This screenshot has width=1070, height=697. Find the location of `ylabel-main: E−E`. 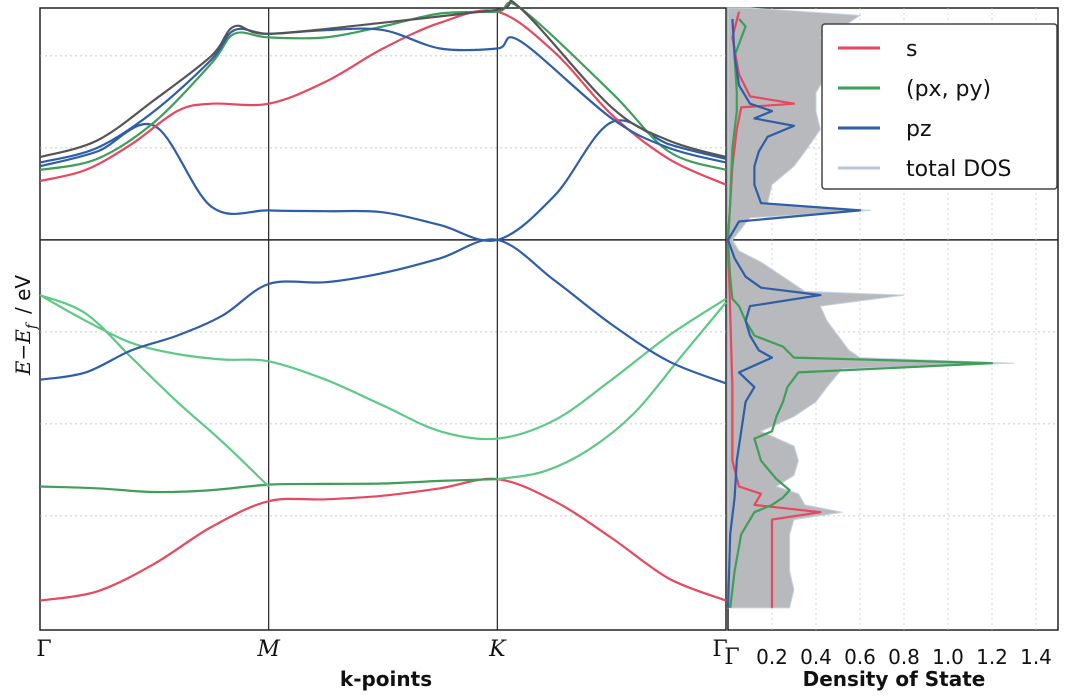

ylabel-main: E−E is located at coordinates (23, 352).